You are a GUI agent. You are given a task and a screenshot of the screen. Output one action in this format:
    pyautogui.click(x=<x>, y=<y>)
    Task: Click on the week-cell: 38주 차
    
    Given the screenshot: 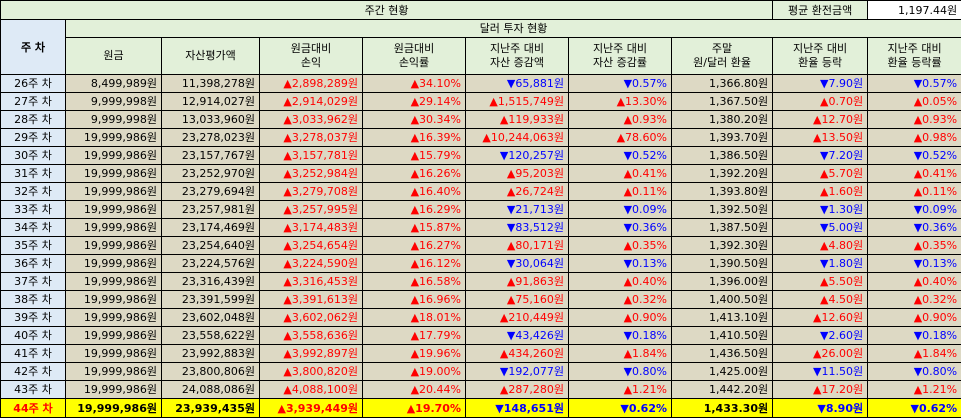 What is the action you would take?
    pyautogui.click(x=33, y=300)
    